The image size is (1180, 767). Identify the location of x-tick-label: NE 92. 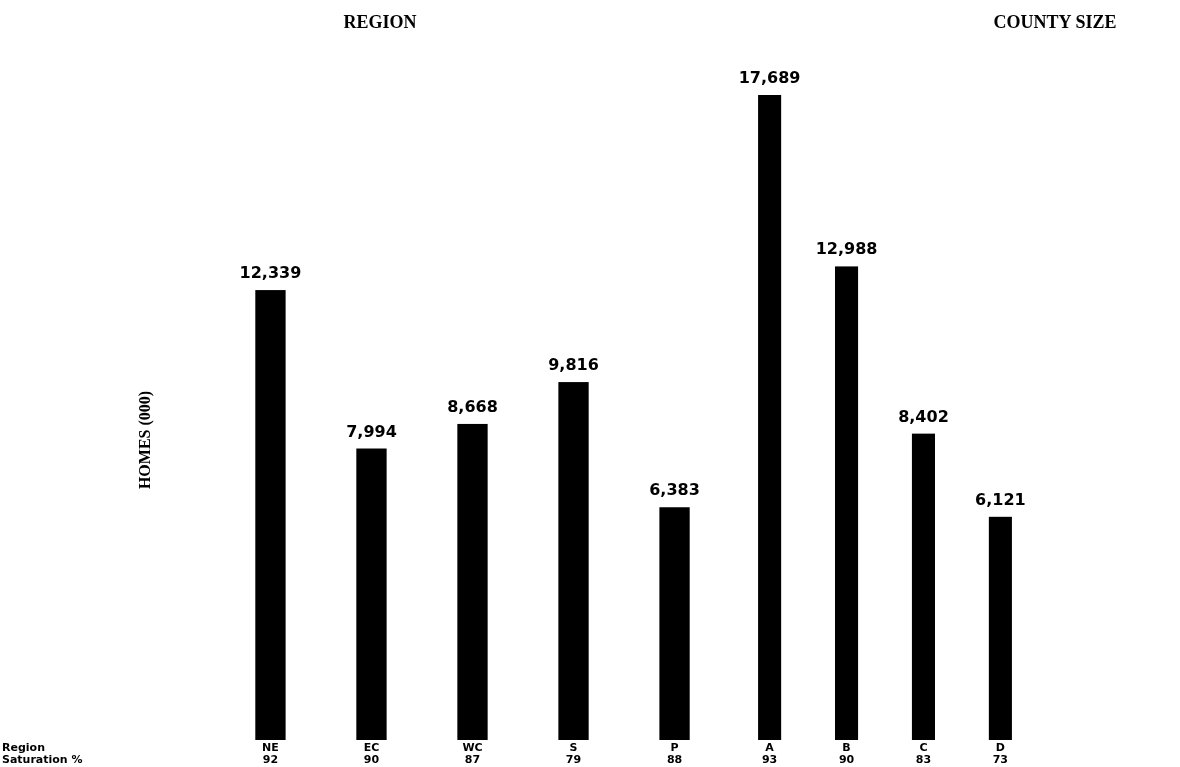
(270, 753).